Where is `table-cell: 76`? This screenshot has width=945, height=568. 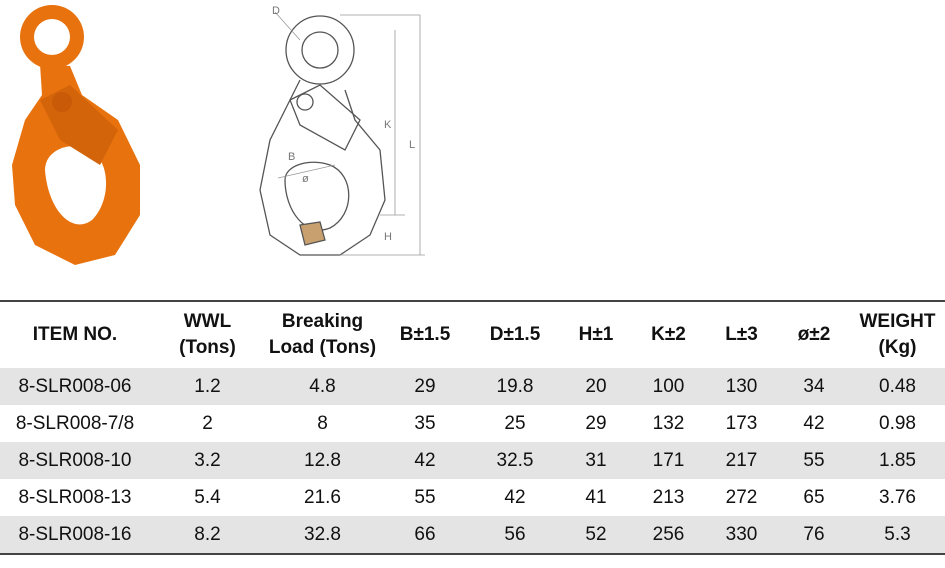 table-cell: 76 is located at coordinates (814, 535).